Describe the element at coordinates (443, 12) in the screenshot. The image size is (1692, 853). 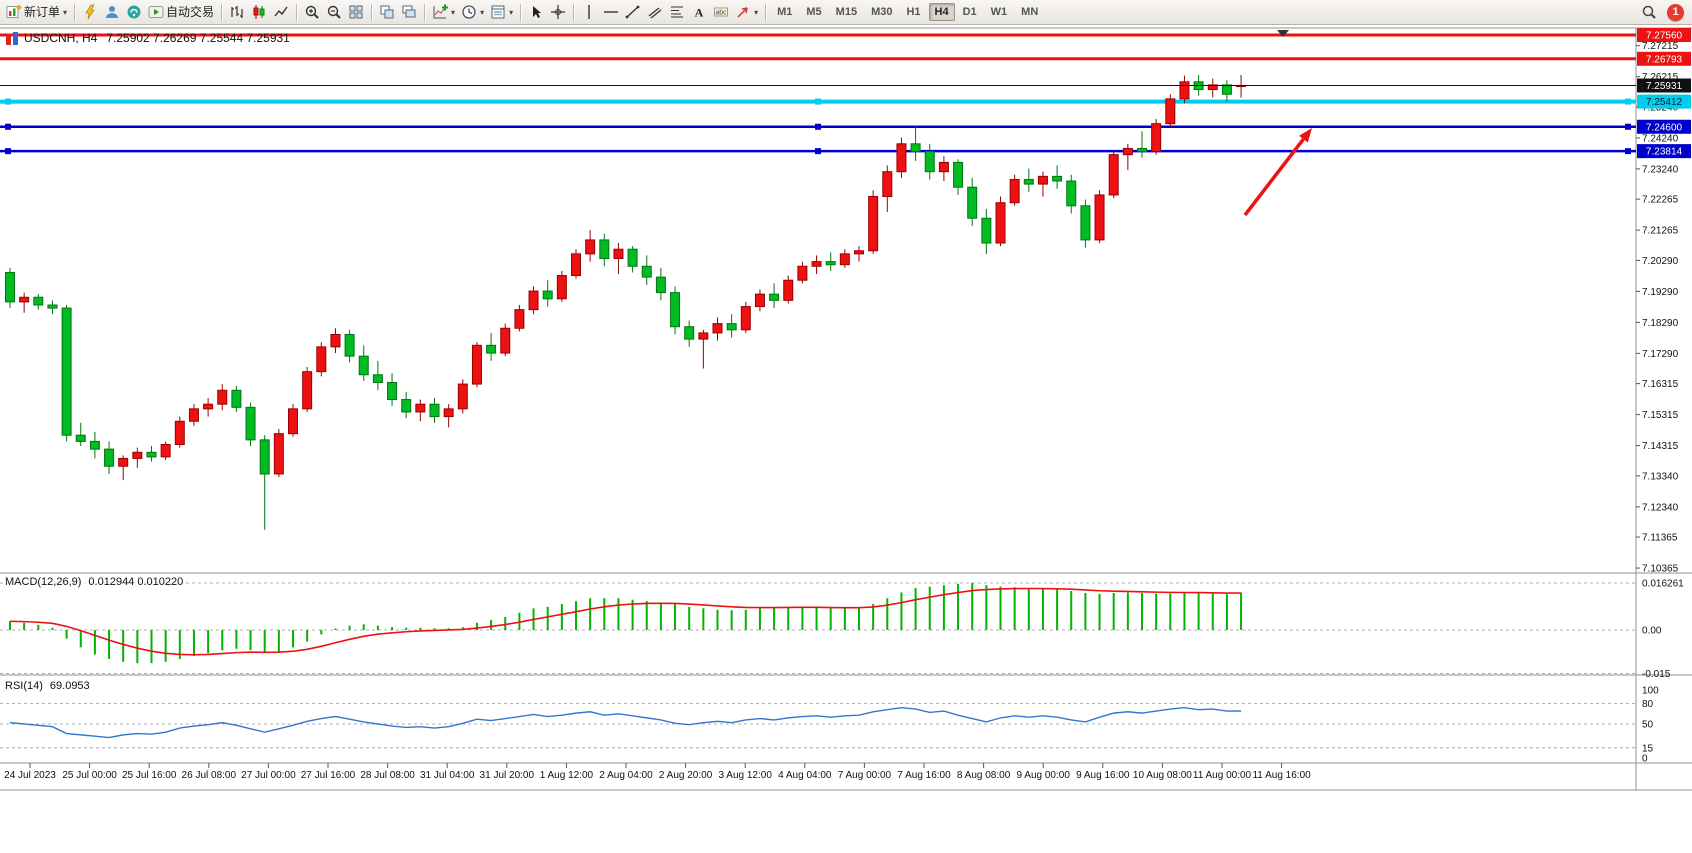
I see `indicators-button: ▾` at that location.